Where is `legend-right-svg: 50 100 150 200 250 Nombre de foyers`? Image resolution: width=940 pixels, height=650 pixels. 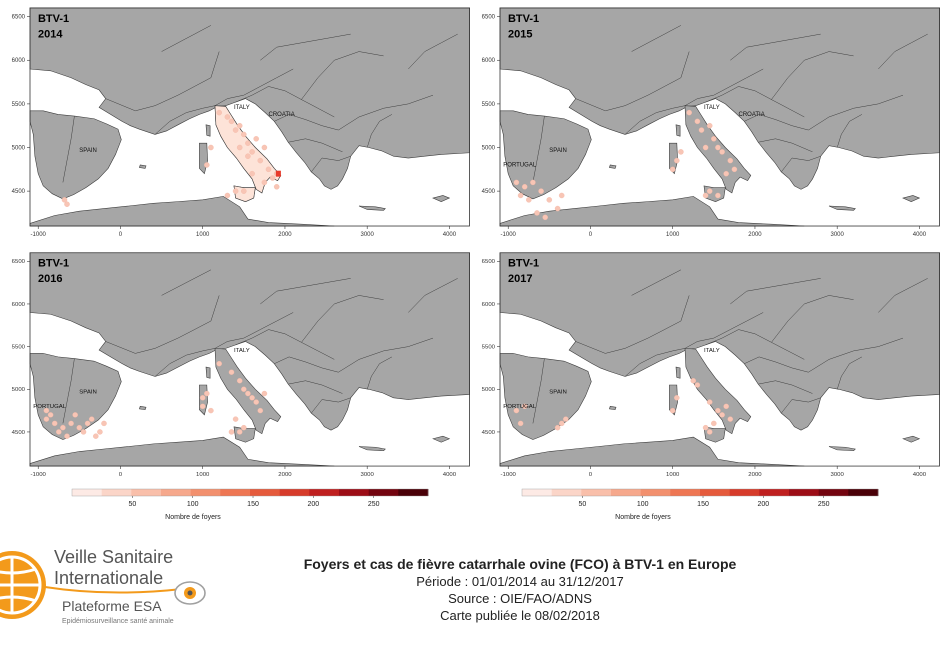 legend-right-svg: 50 100 150 200 250 Nombre de foyers is located at coordinates (700, 504).